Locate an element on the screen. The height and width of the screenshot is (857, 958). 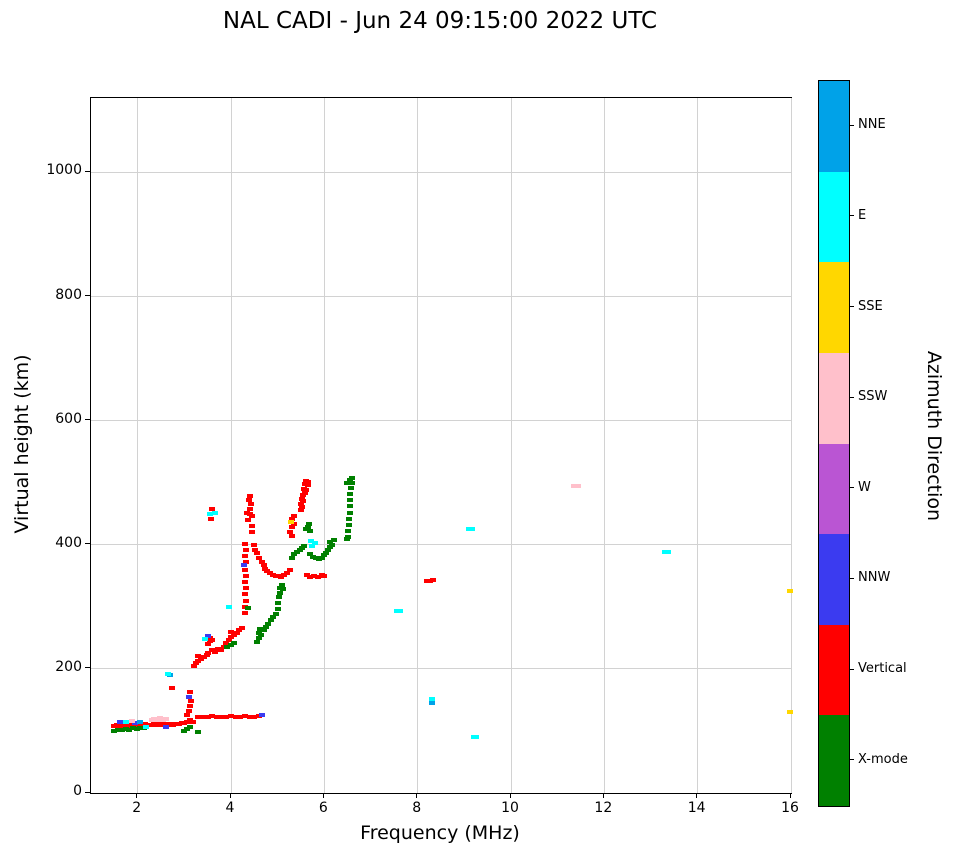
gridline-y is located at coordinates (441, 669).